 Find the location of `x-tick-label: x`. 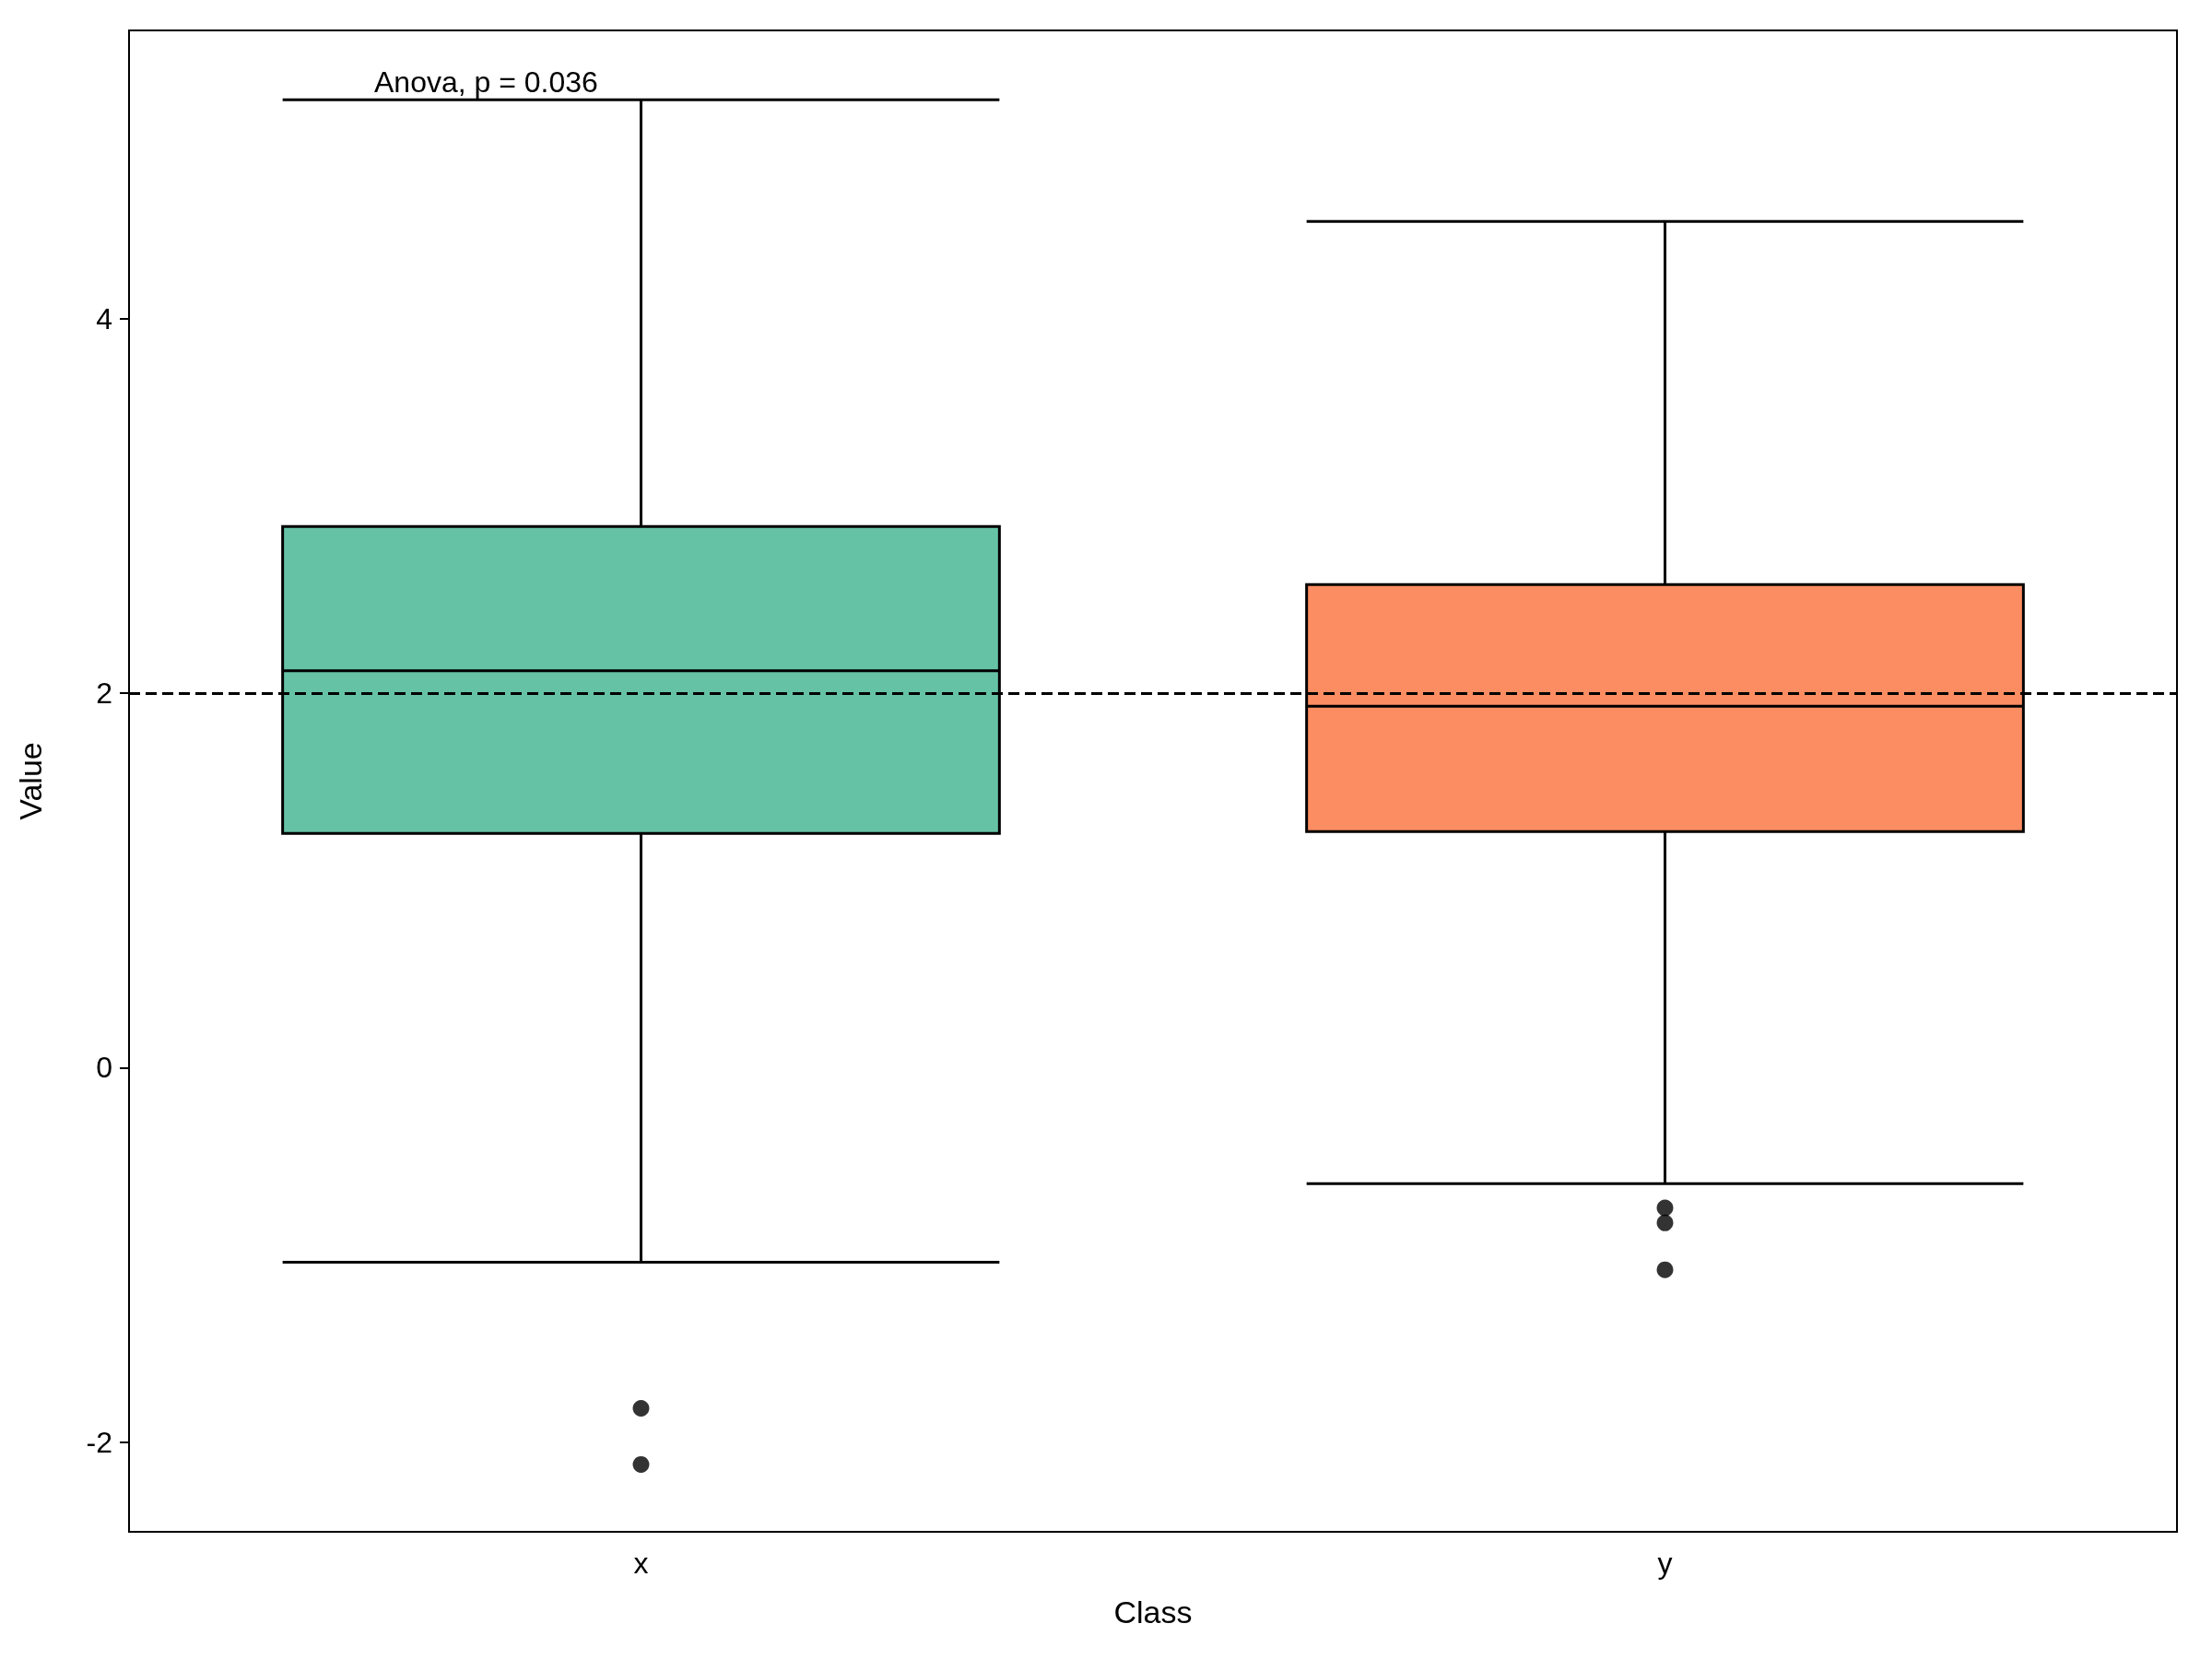

x-tick-label: x is located at coordinates (641, 1563).